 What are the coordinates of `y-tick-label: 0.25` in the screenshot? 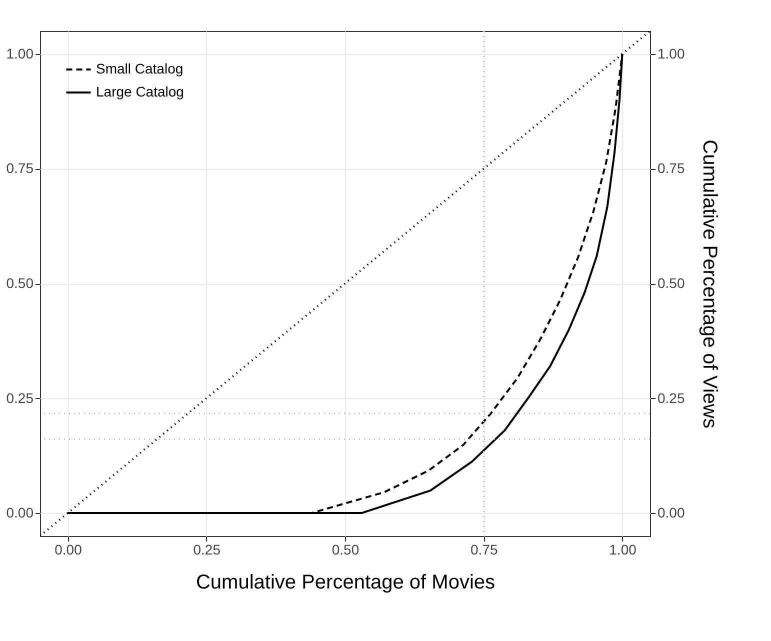 It's located at (20, 398).